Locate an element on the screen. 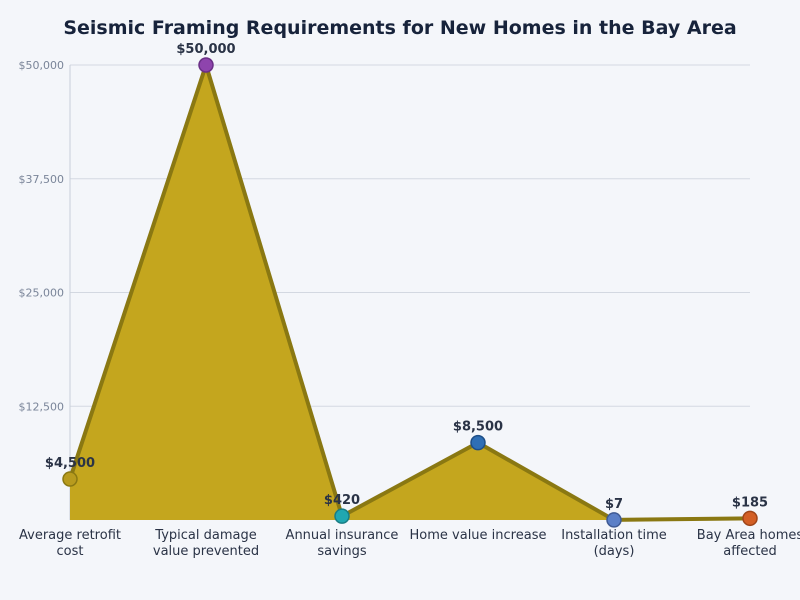 This screenshot has height=600, width=800. x-tick-label: Average retrofit cost is located at coordinates (70, 543).